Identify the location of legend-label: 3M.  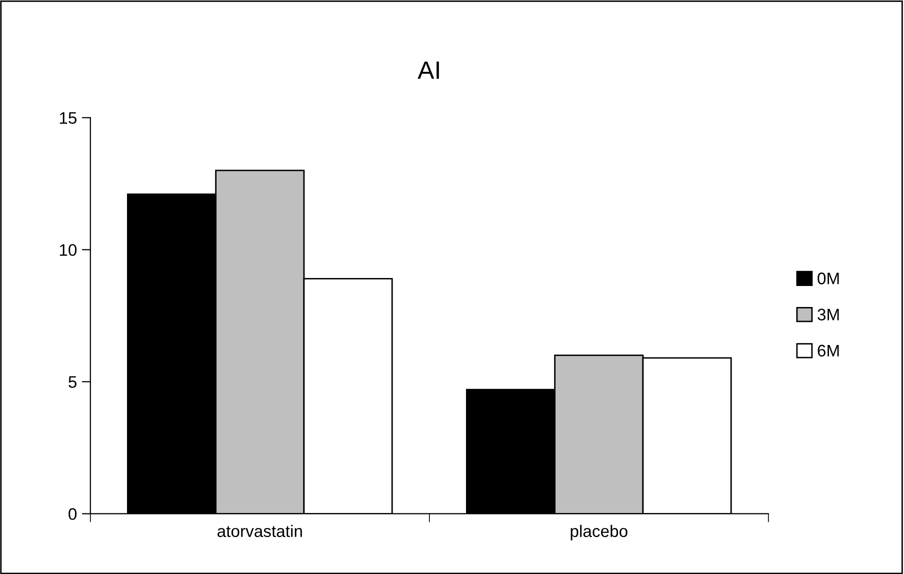
(828, 314).